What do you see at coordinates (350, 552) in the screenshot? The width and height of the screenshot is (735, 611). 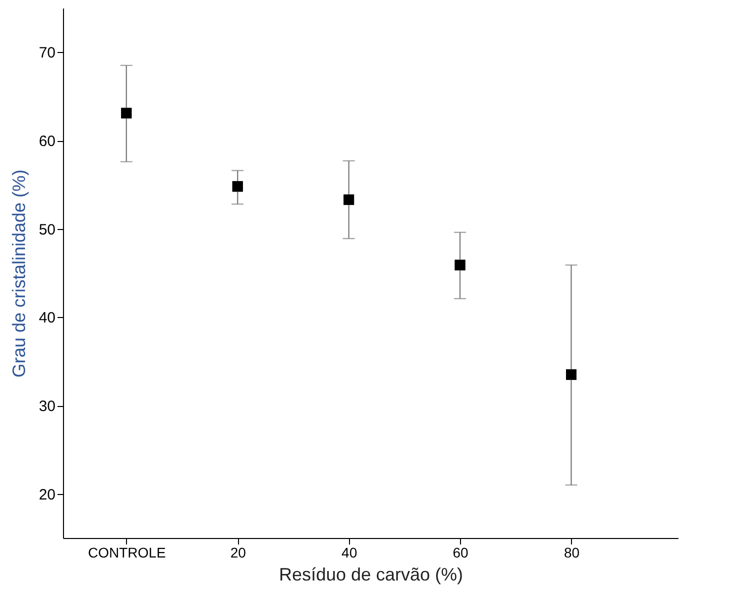 I see `x-tick-label: 40` at bounding box center [350, 552].